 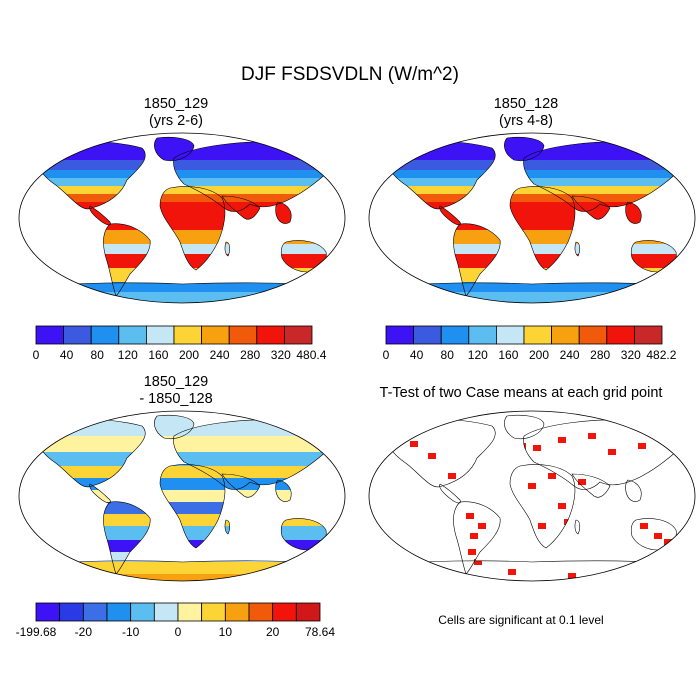 I want to click on colorbar-case2-tick-label: 40, so click(x=417, y=355).